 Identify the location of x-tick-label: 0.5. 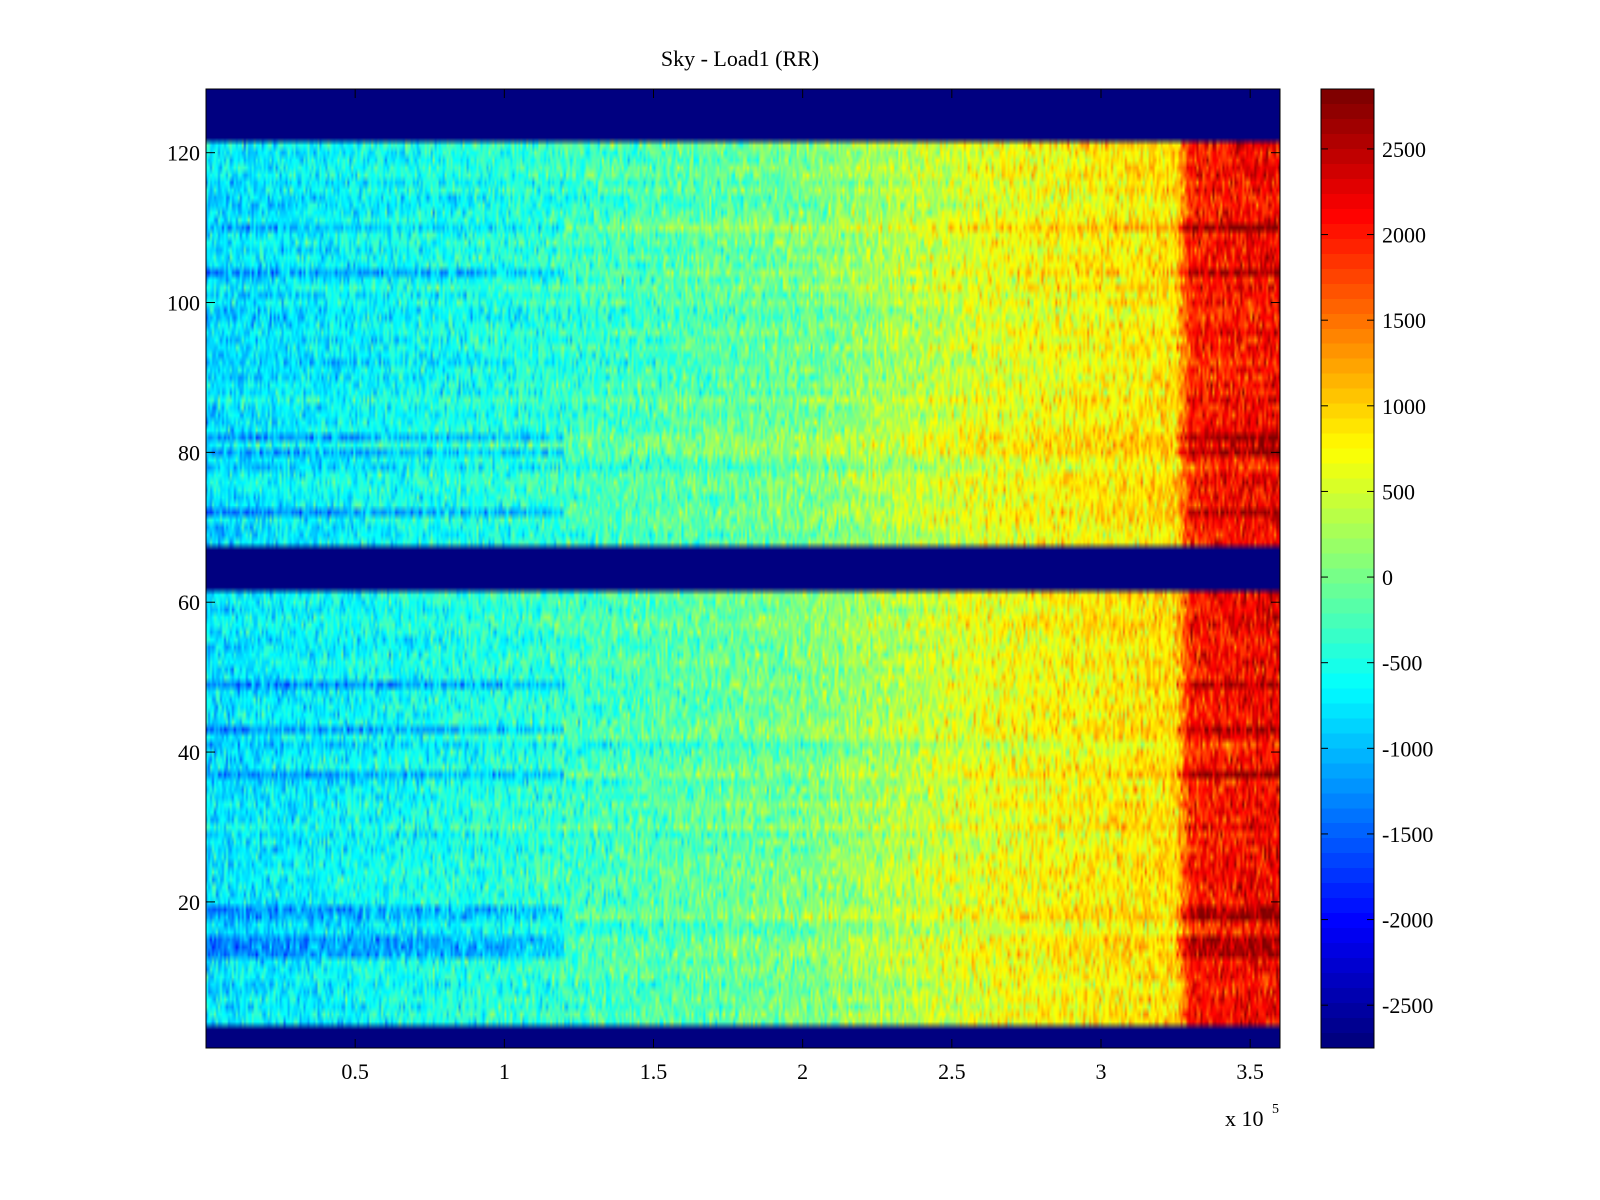
(355, 1071).